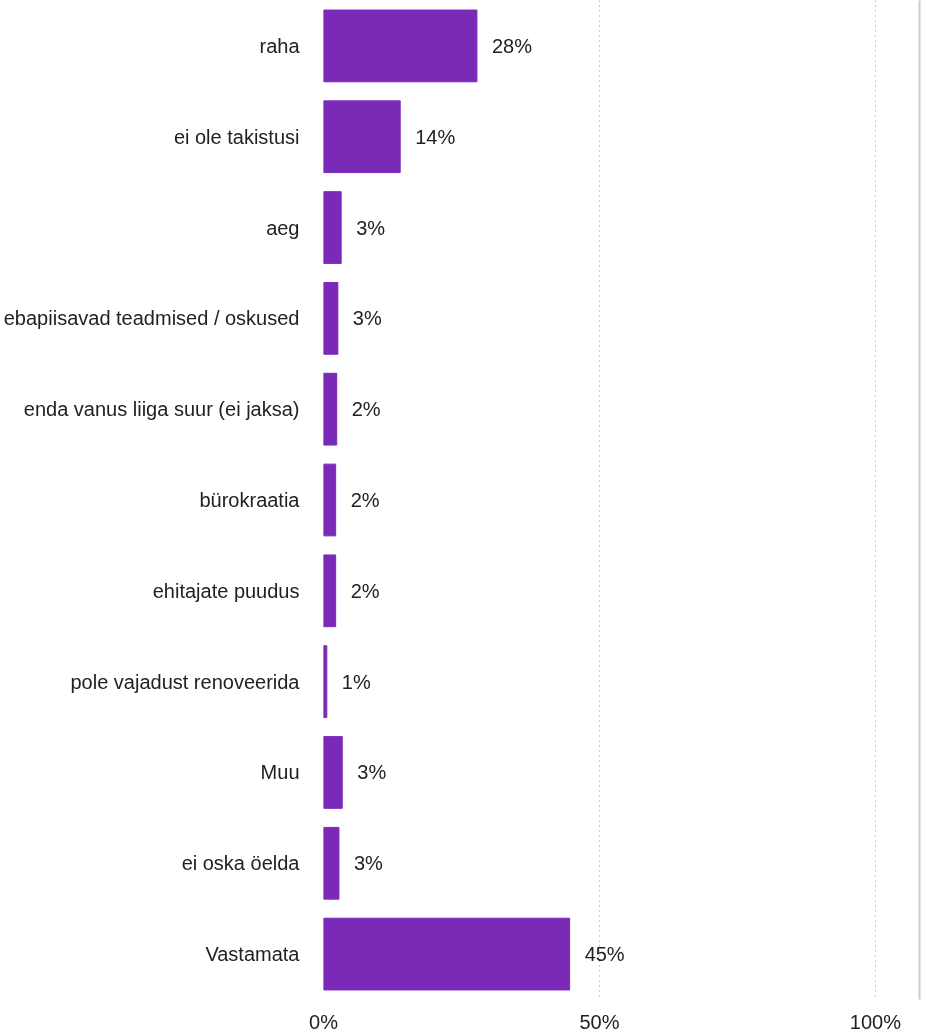 Image resolution: width=927 pixels, height=1035 pixels. Describe the element at coordinates (253, 954) in the screenshot. I see `y-tick-label: Vastamata` at that location.